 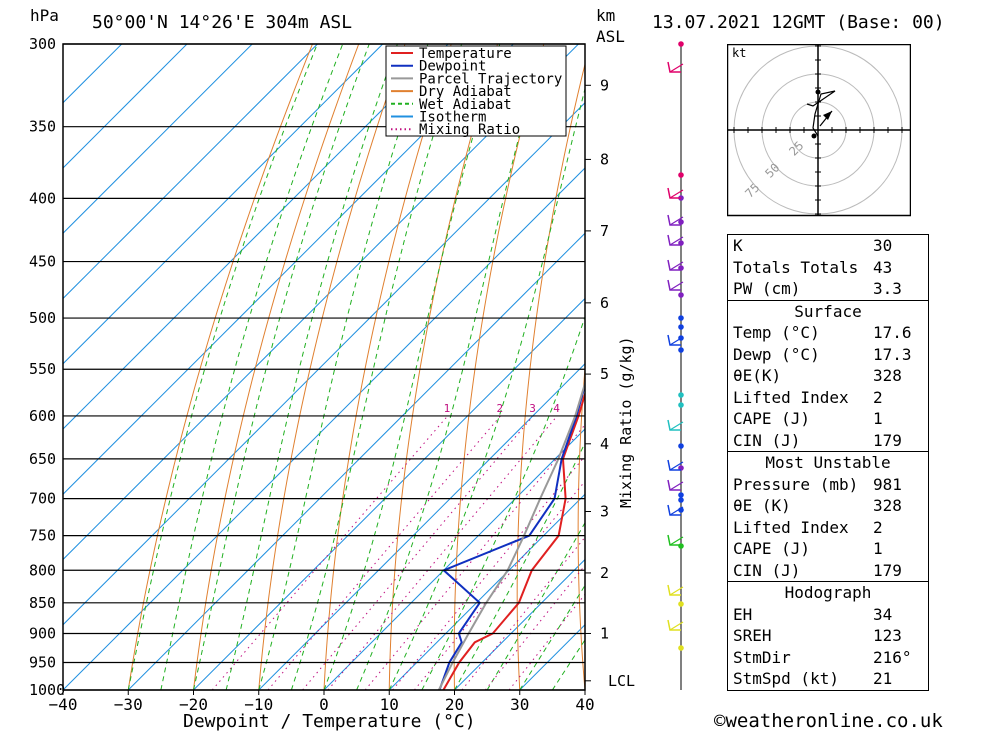 I want to click on km-tick-label: 8, so click(x=604, y=159).